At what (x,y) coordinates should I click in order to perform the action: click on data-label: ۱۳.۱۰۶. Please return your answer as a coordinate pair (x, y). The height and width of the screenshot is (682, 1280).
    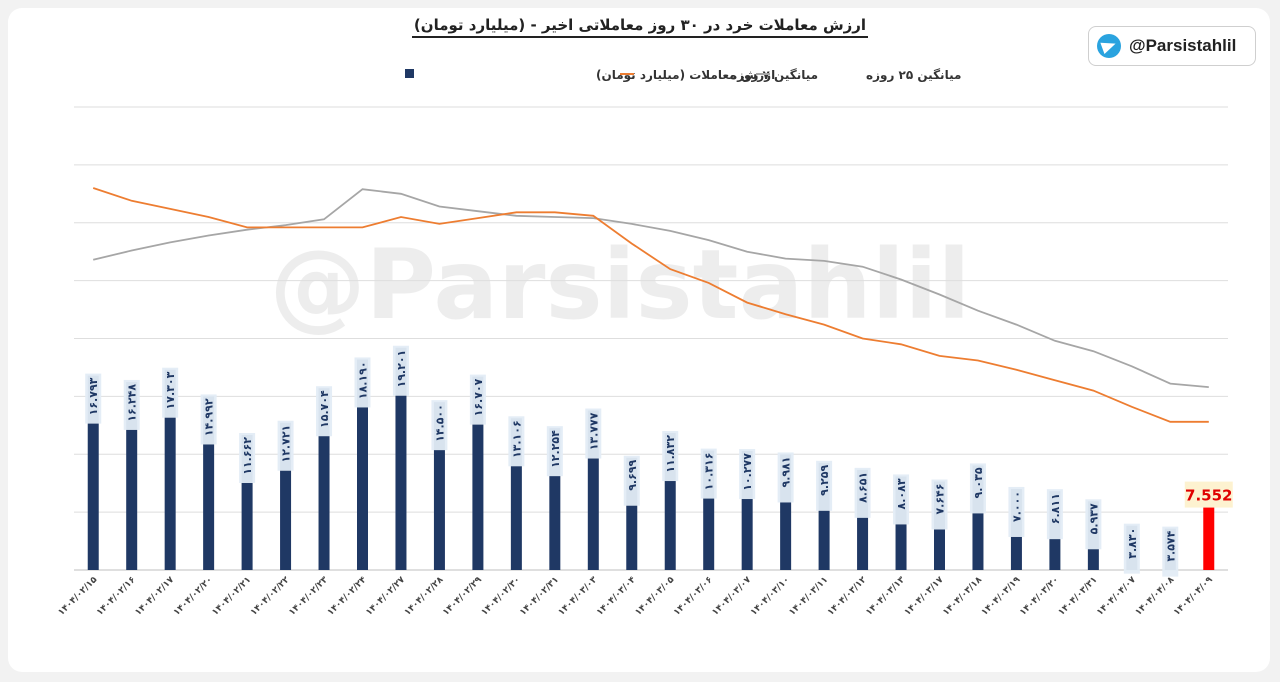
    Looking at the image, I should click on (516, 441).